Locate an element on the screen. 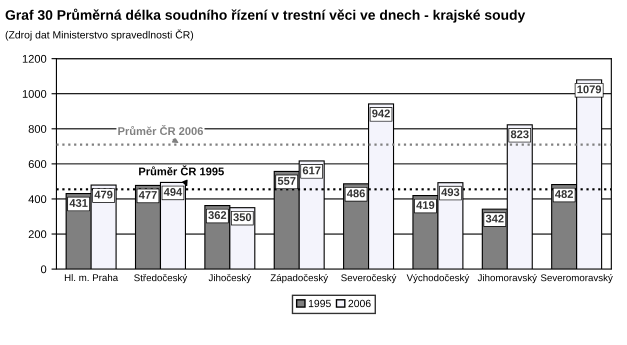 Image resolution: width=627 pixels, height=345 pixels. data-label: 494 is located at coordinates (173, 192).